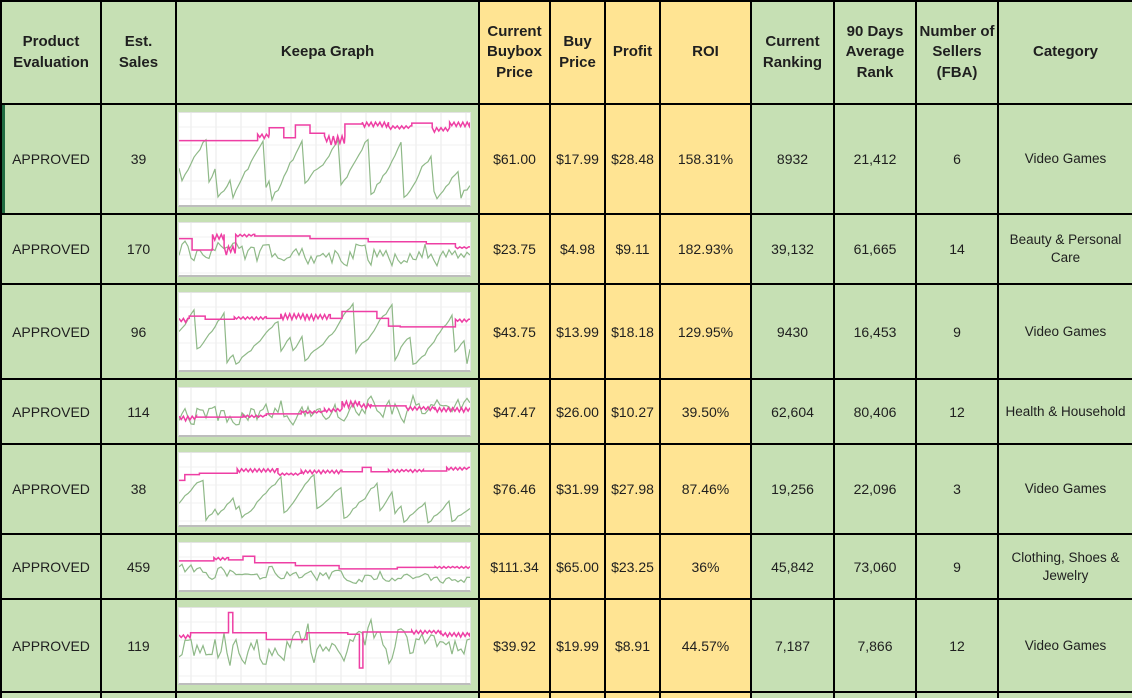  What do you see at coordinates (875, 489) in the screenshot?
I see `cell-90-days-average-rank: 22,096` at bounding box center [875, 489].